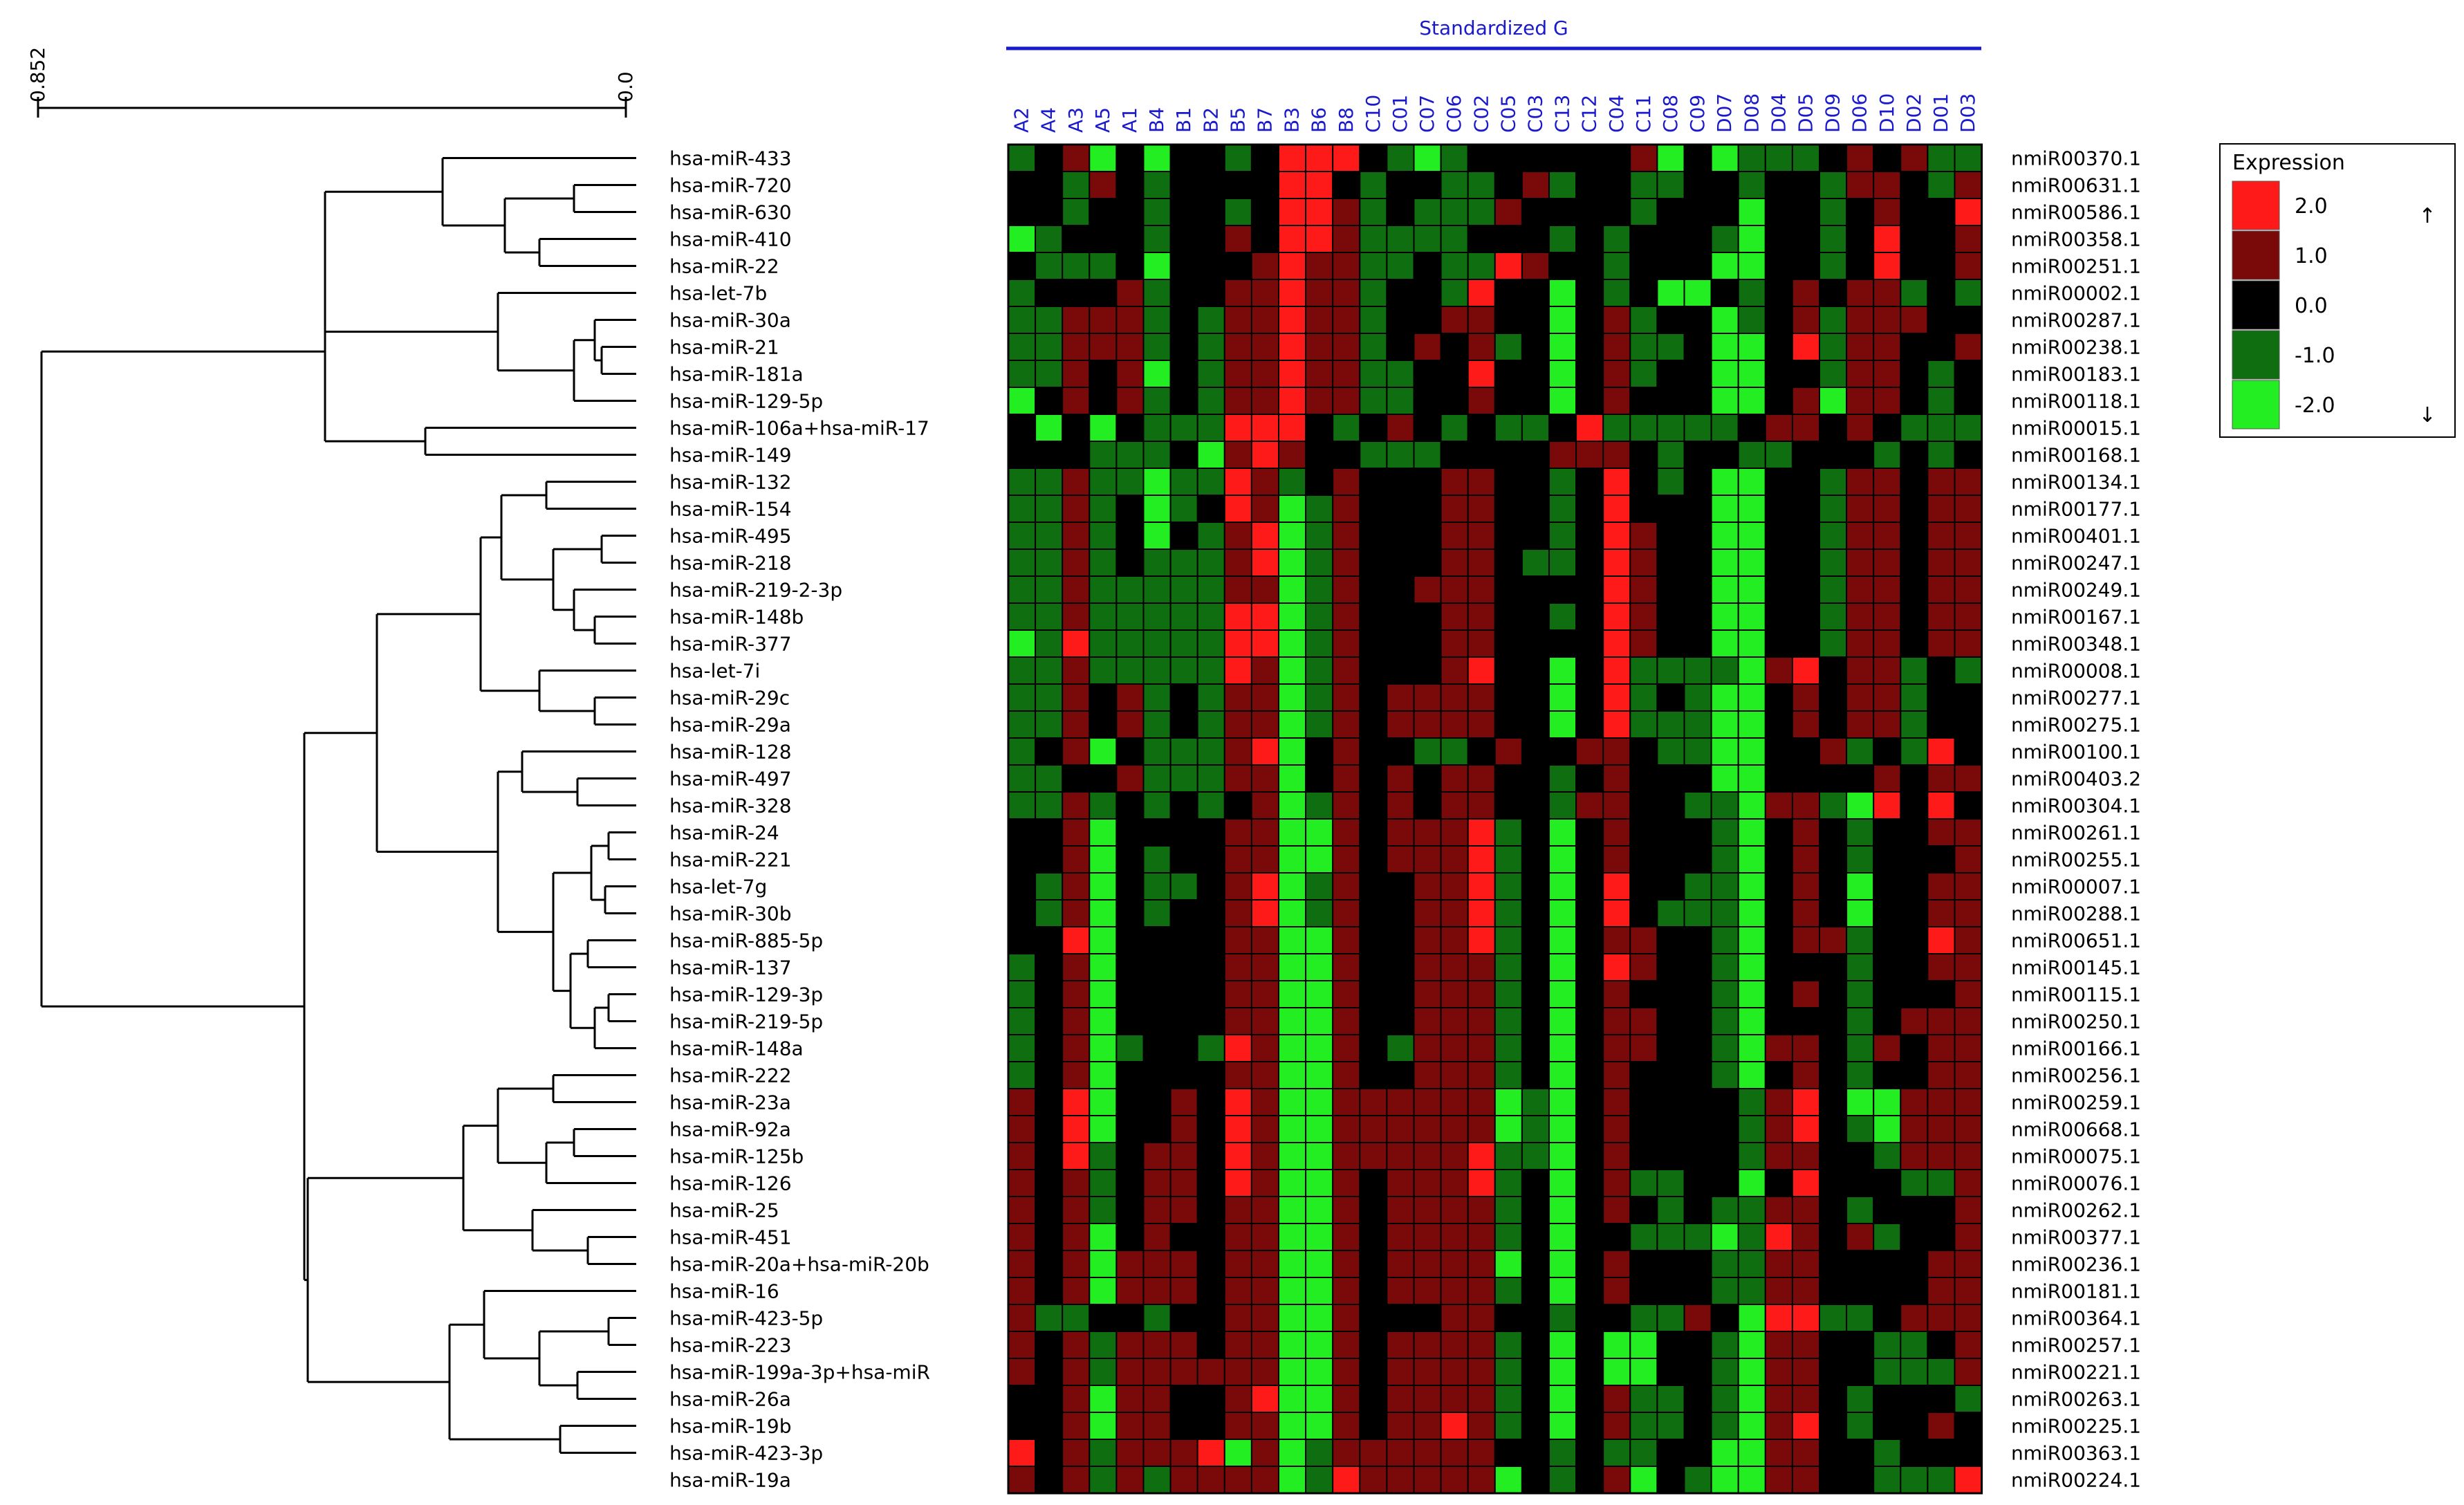 This screenshot has width=2464, height=1505. What do you see at coordinates (1210, 120) in the screenshot?
I see `column-label: B2` at bounding box center [1210, 120].